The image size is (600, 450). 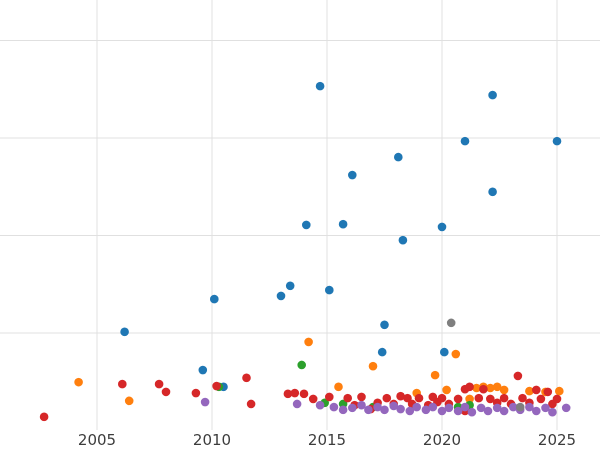 What do you see at coordinates (327, 440) in the screenshot?
I see `x-tick-label: 2015` at bounding box center [327, 440].